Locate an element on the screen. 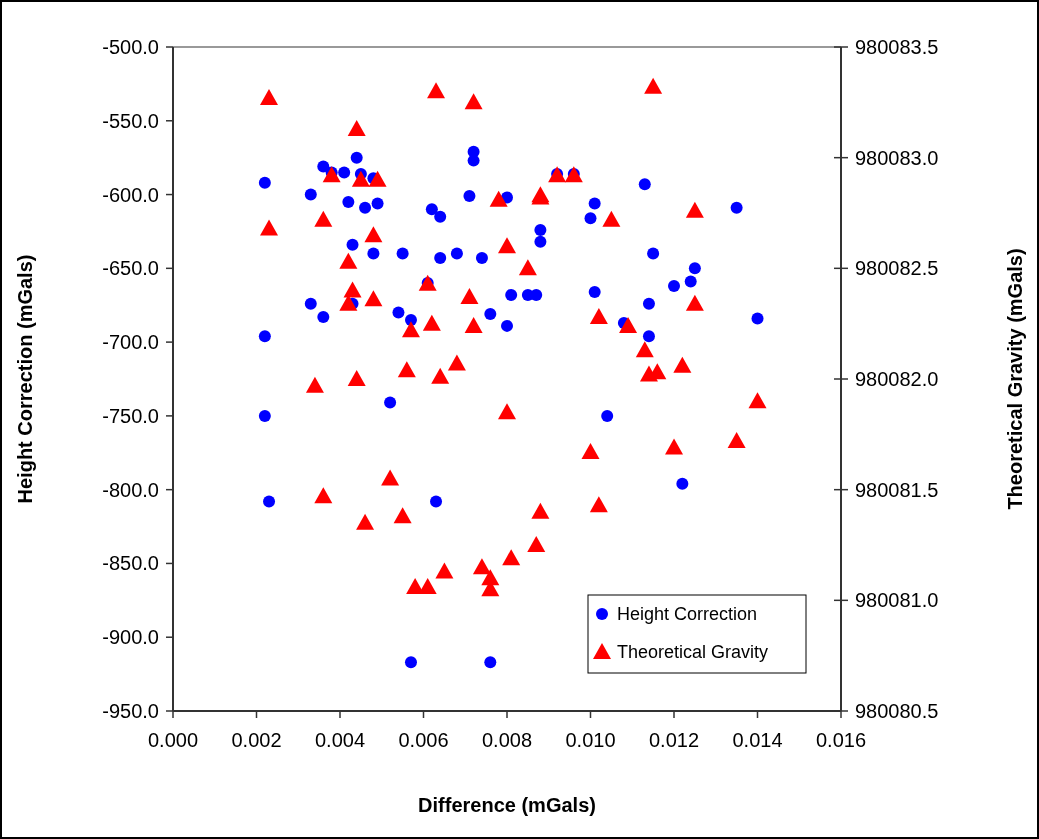  y-tick-label: -500.0 is located at coordinates (130, 47).